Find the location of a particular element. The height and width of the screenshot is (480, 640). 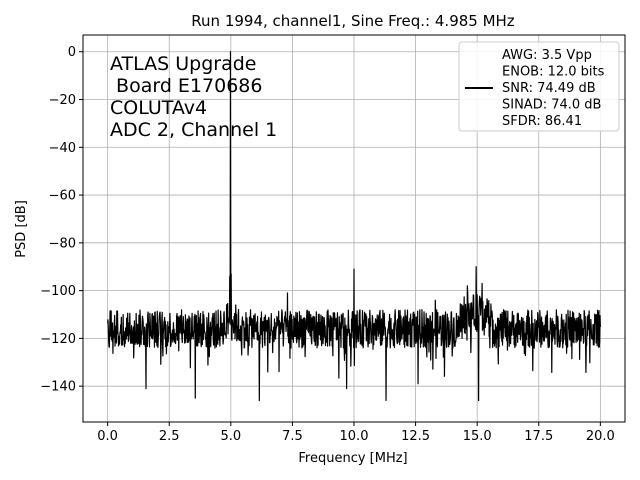

x-tick-label: 17.5 is located at coordinates (538, 436).